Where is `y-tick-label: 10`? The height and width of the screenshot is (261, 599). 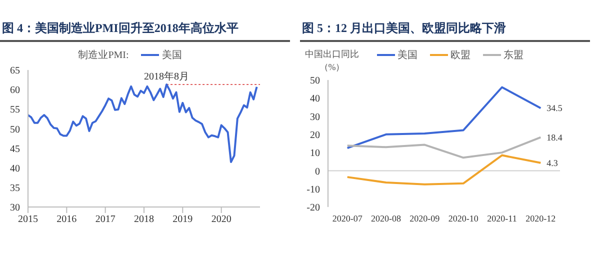
y-tick-label: 10 is located at coordinates (315, 154).